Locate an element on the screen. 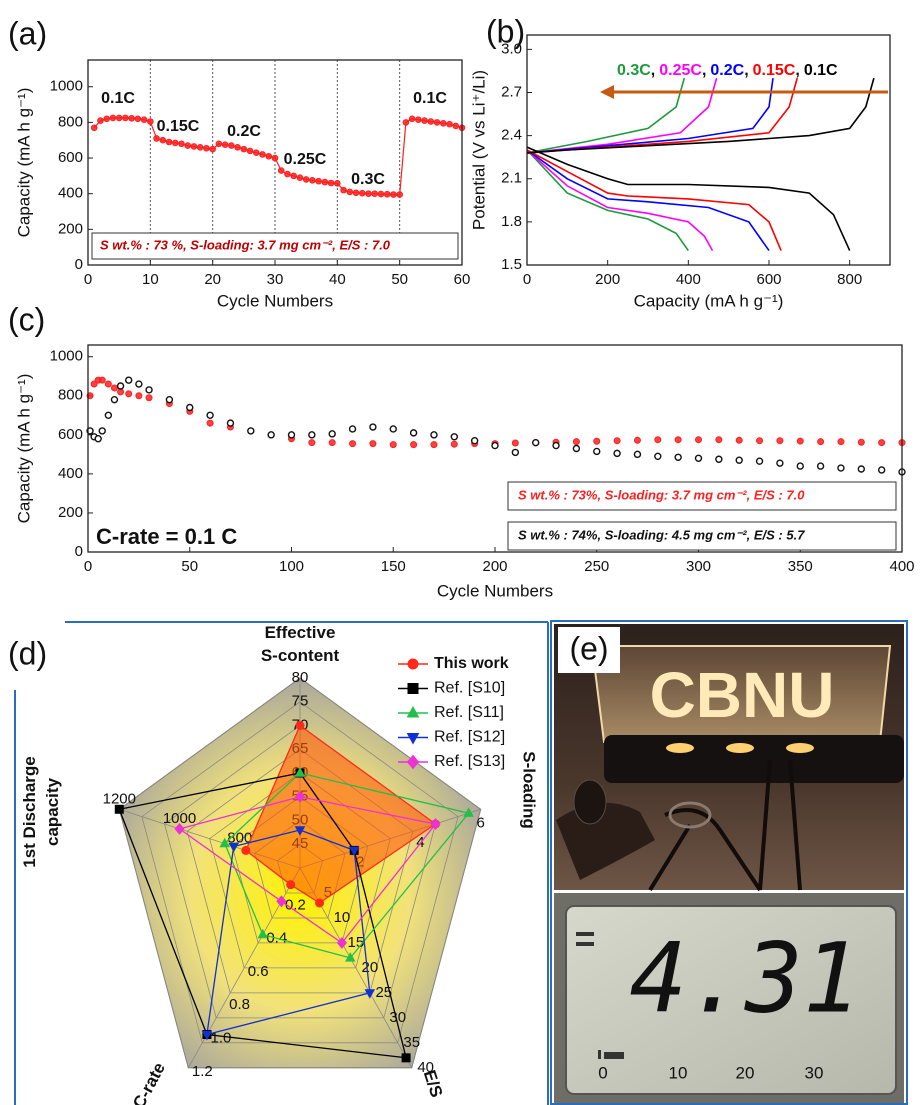  grid-ring is located at coordinates (300, 872).